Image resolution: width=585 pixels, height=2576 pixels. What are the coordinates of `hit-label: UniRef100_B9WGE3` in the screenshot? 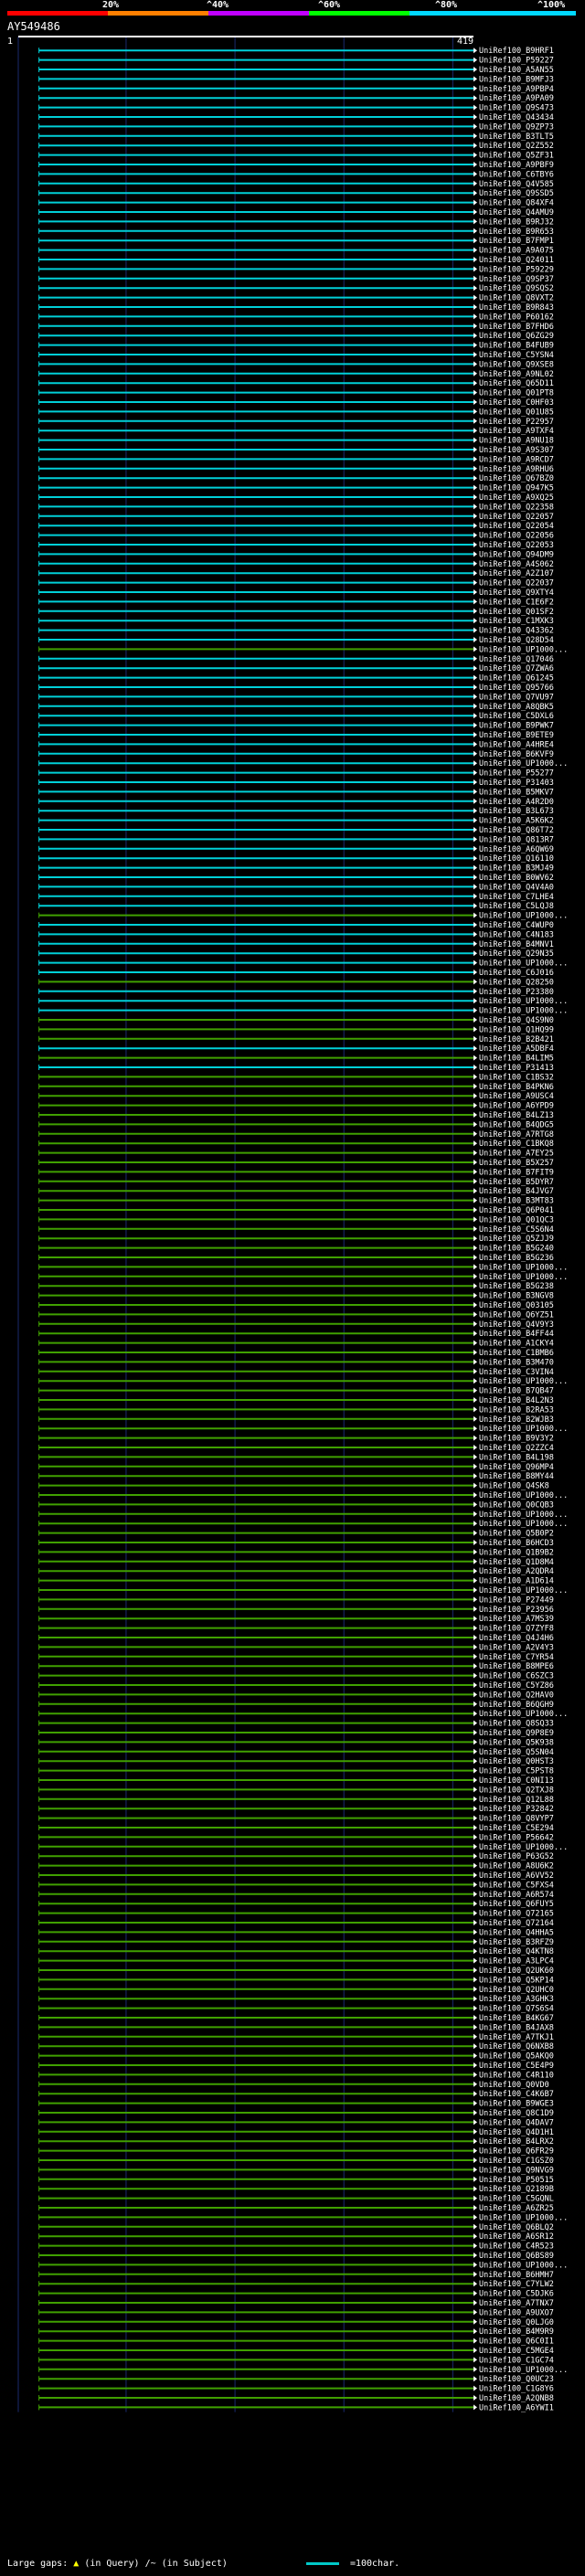 It's located at (516, 2104).